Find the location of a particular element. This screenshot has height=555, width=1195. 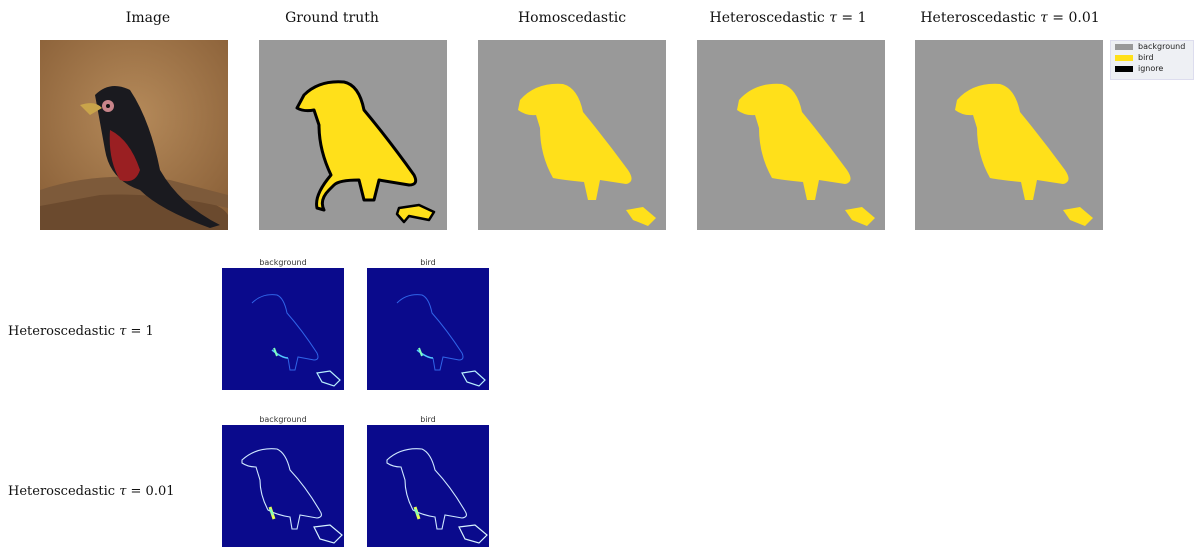

title-value: = 1 is located at coordinates (851, 18).